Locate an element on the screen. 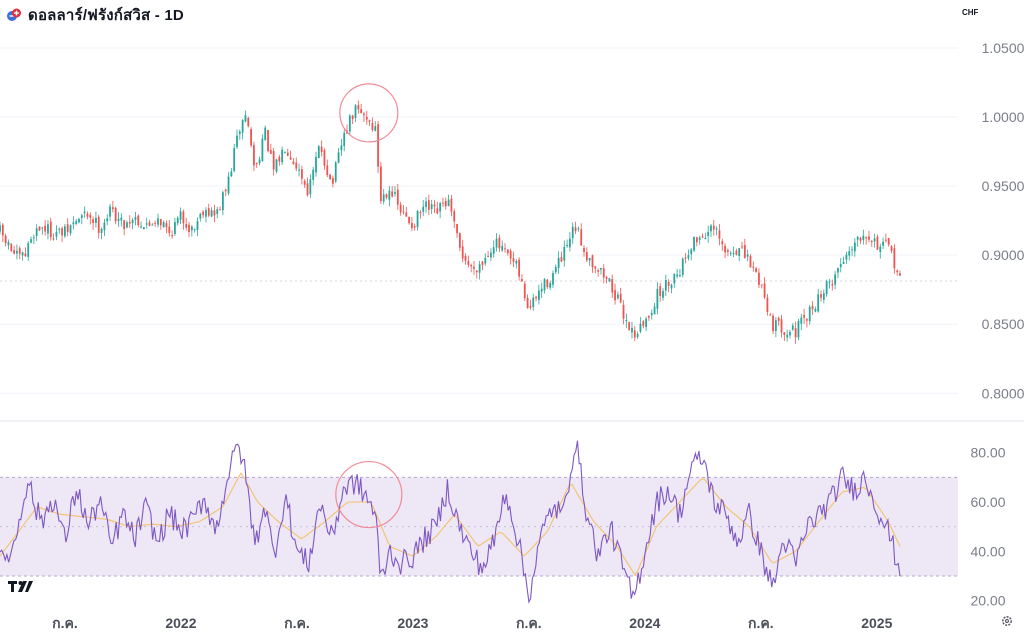 The width and height of the screenshot is (1024, 640). chart-header: ดอลลาร์/ฟรังก์สวิส - 1D is located at coordinates (95, 15).